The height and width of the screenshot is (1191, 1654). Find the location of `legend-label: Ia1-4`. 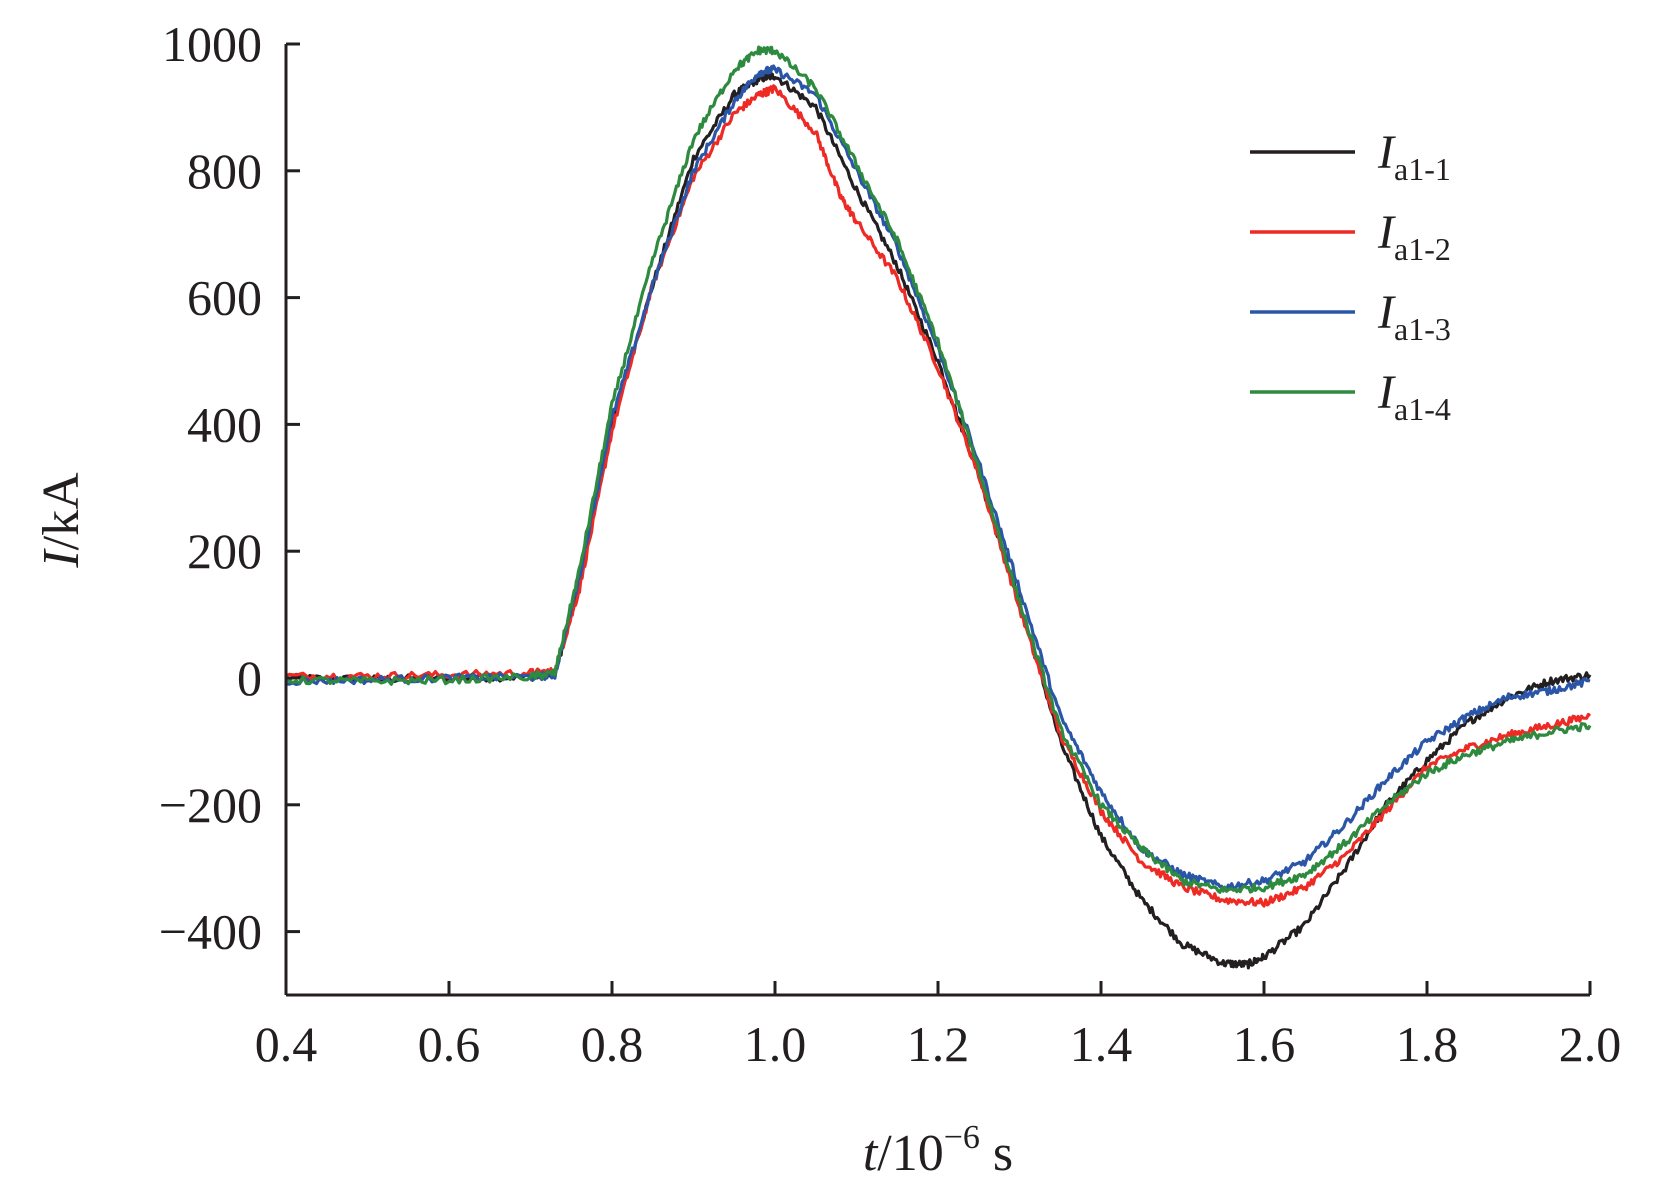

legend-label: Ia1-4 is located at coordinates (1414, 396).